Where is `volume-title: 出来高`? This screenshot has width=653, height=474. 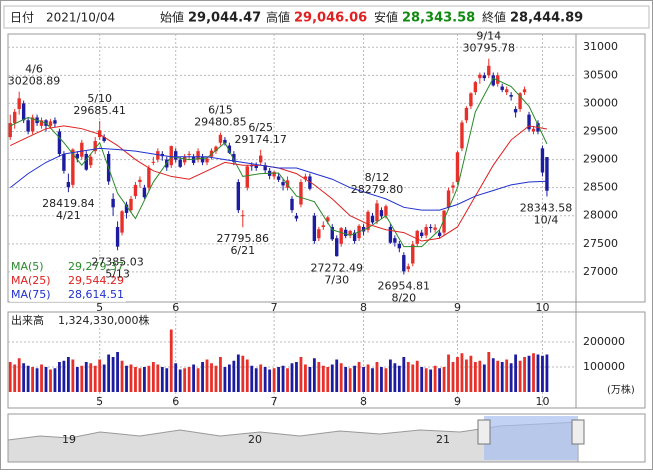
volume-title: 出来高 is located at coordinates (27, 320).